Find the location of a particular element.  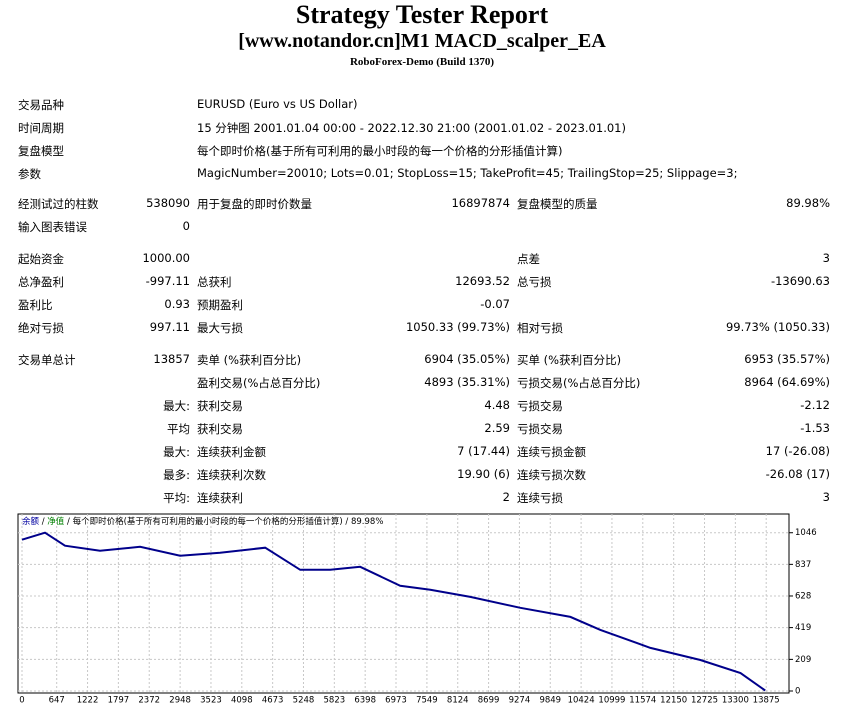

table-cell: 交易单总计 is located at coordinates (47, 360).